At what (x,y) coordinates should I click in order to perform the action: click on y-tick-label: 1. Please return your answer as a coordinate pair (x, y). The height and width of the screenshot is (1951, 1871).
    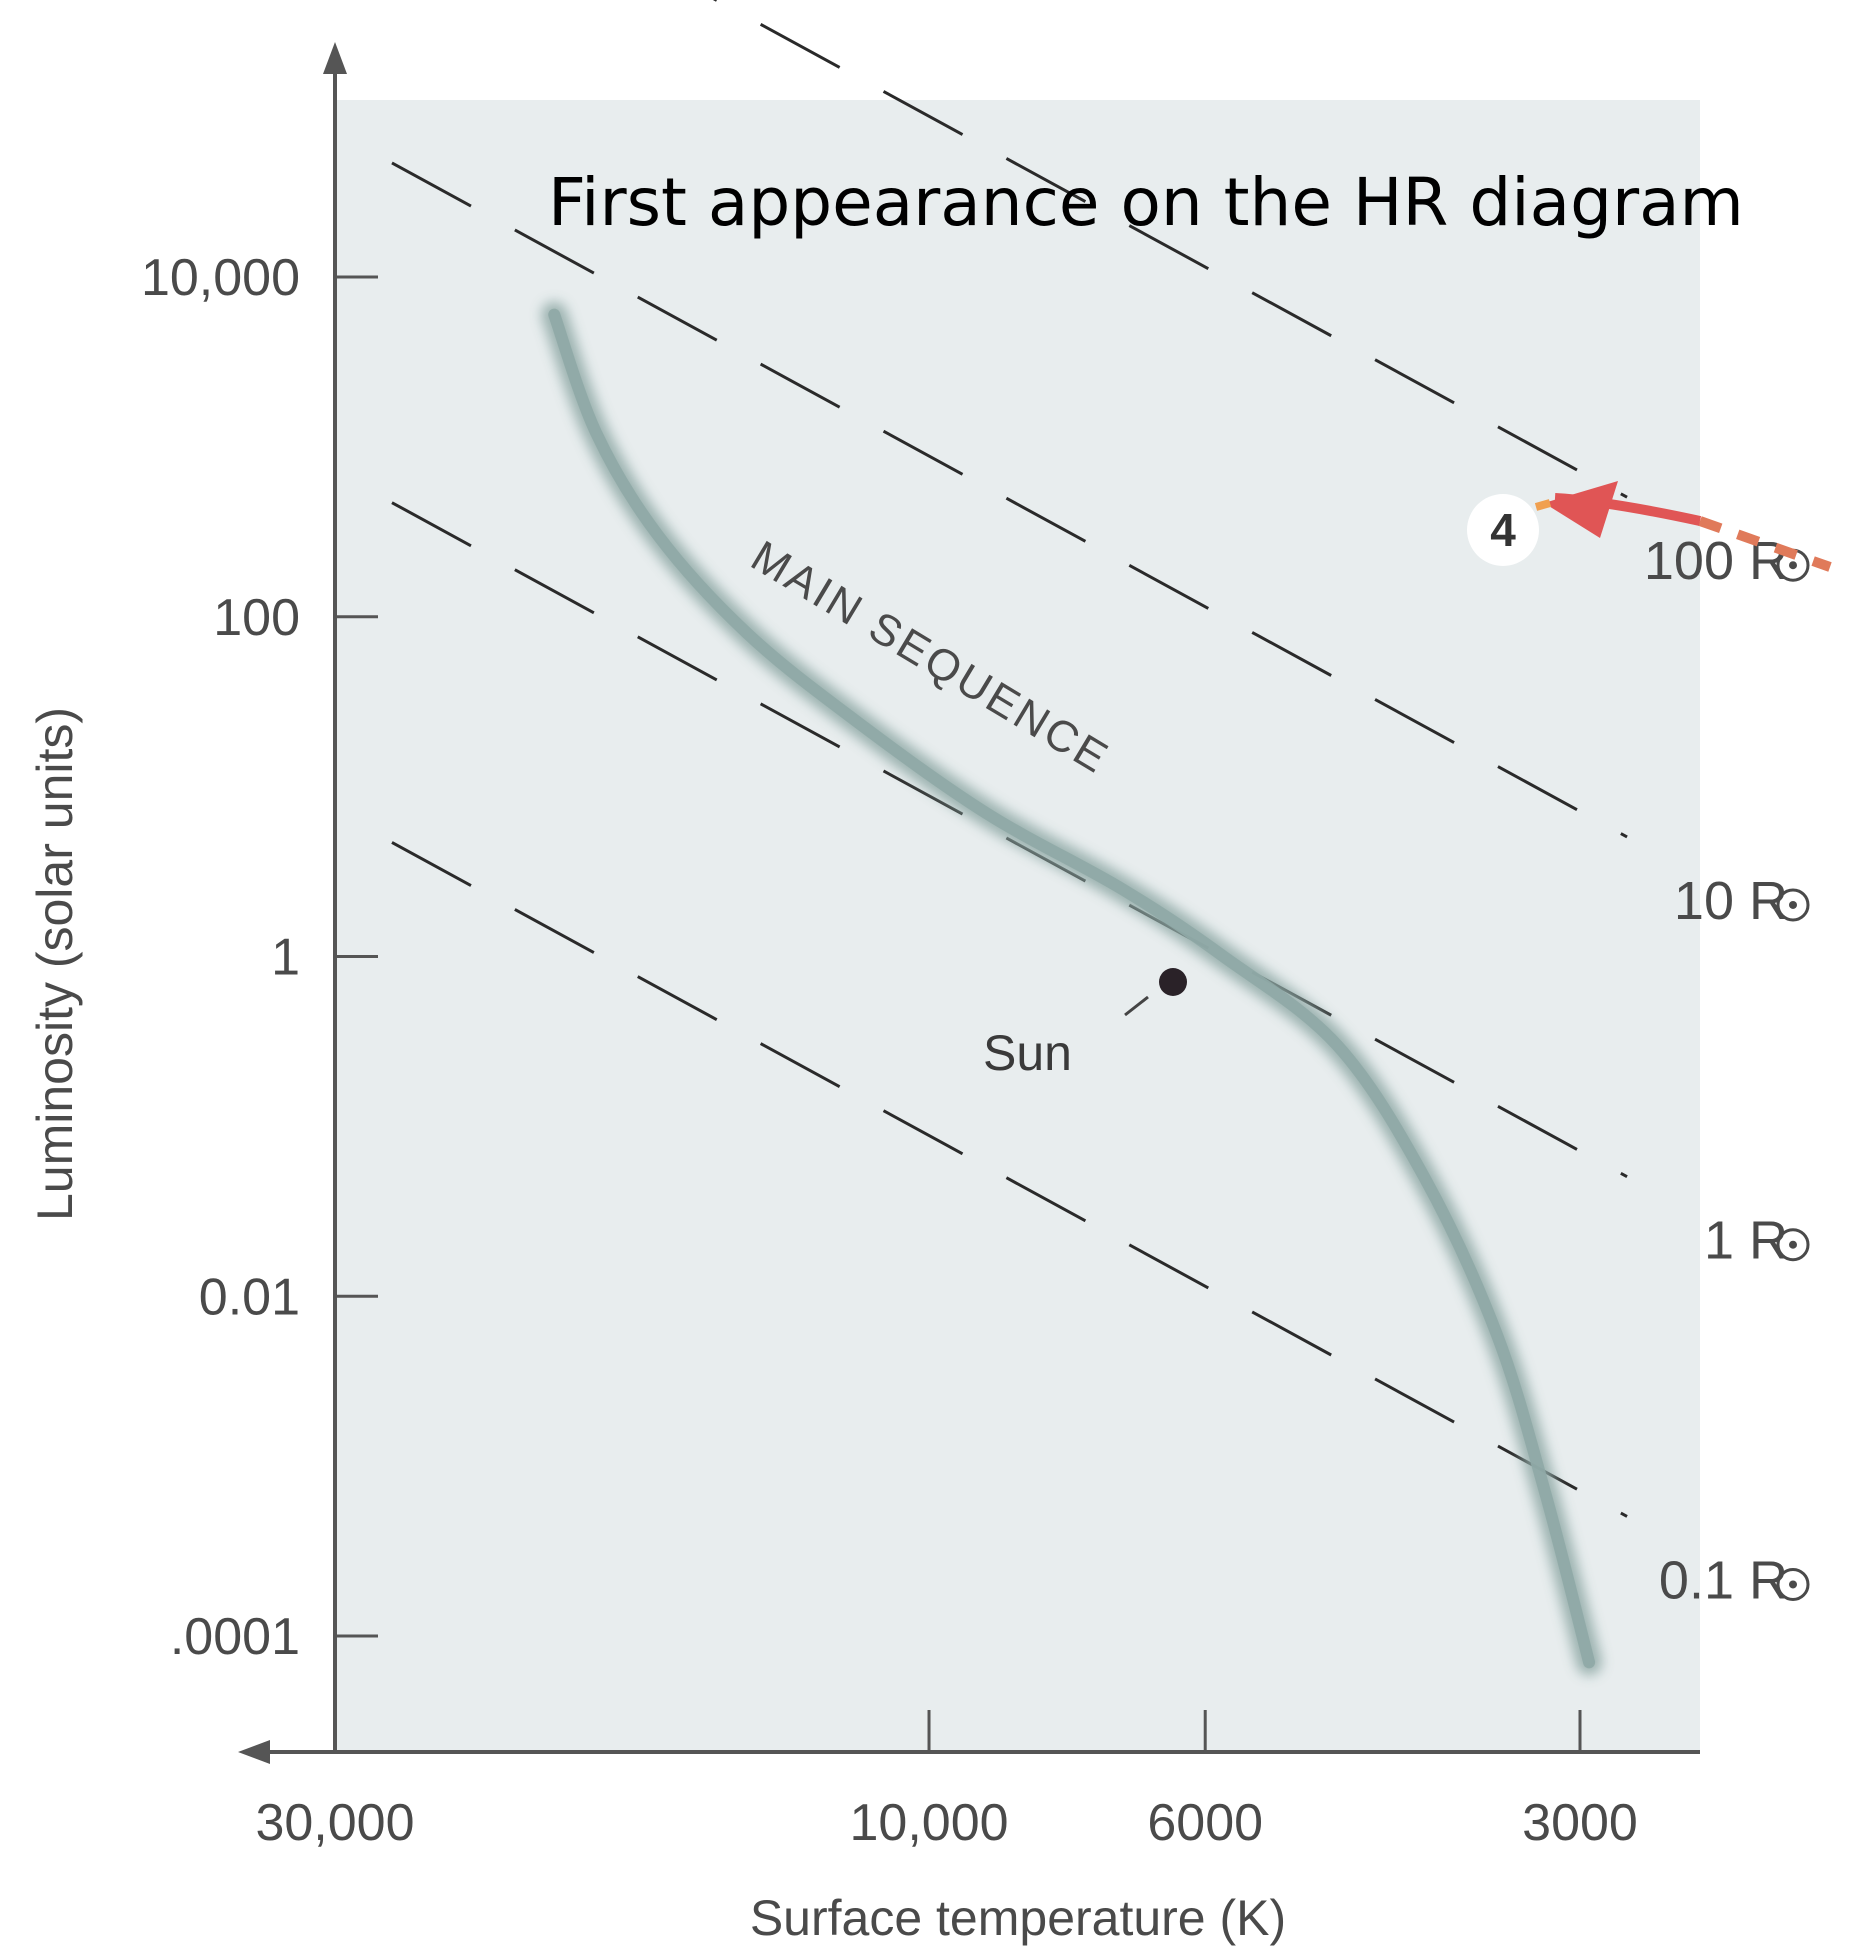
    Looking at the image, I should click on (285, 958).